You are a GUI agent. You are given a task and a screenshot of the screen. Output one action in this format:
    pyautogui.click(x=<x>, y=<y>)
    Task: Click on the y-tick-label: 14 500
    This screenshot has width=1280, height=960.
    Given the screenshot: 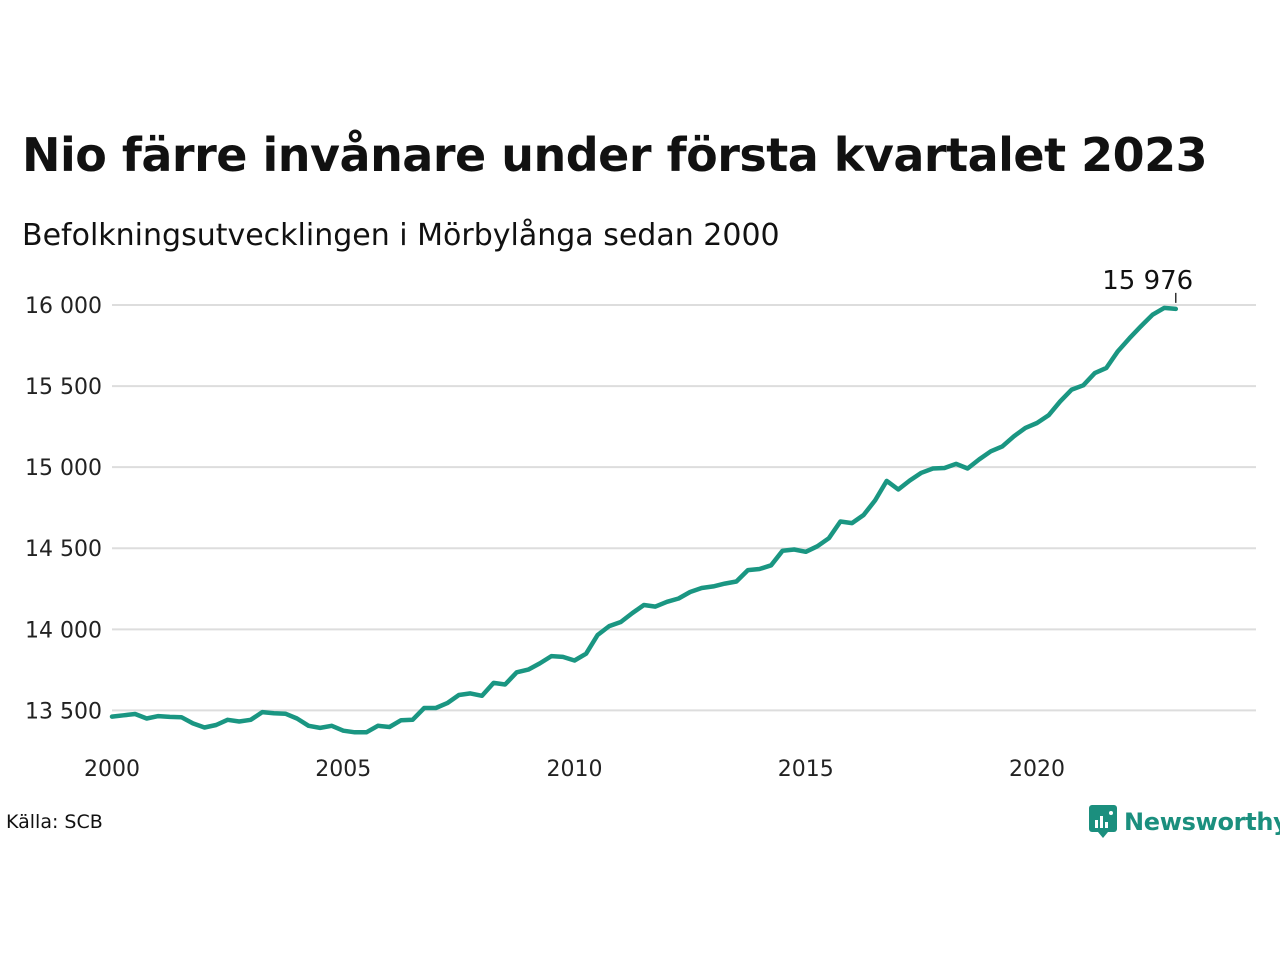 What is the action you would take?
    pyautogui.click(x=63, y=549)
    